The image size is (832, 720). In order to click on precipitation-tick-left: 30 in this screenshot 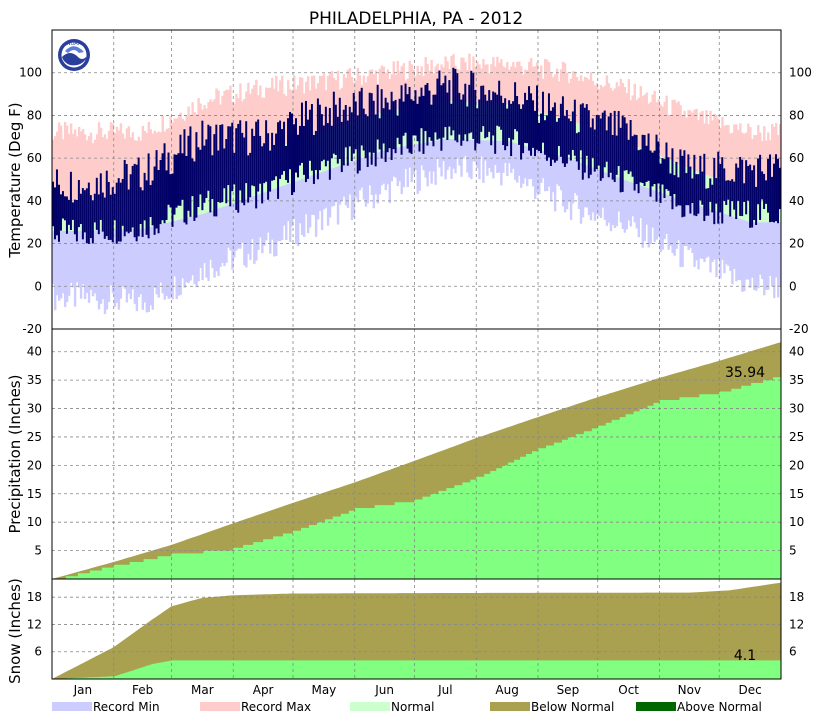, I will do `click(34, 409)`.